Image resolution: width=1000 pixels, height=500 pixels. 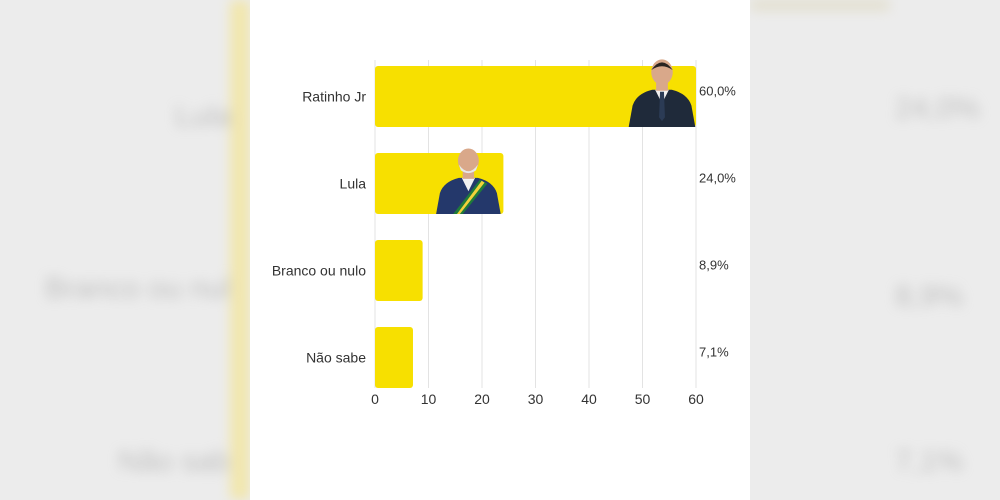 What do you see at coordinates (182, 461) in the screenshot?
I see `ghost-label: Não sabe` at bounding box center [182, 461].